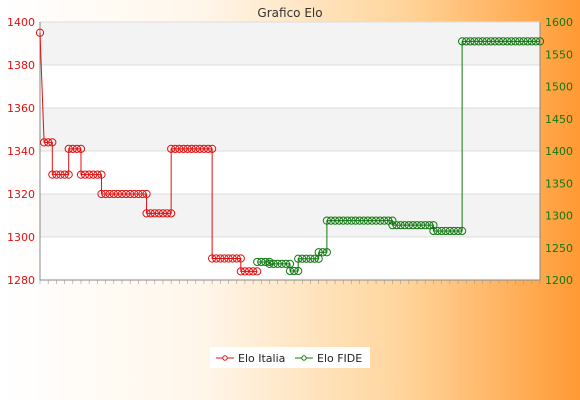 This screenshot has height=400, width=580. I want to click on y-right-tick-label: 1400, so click(559, 151).